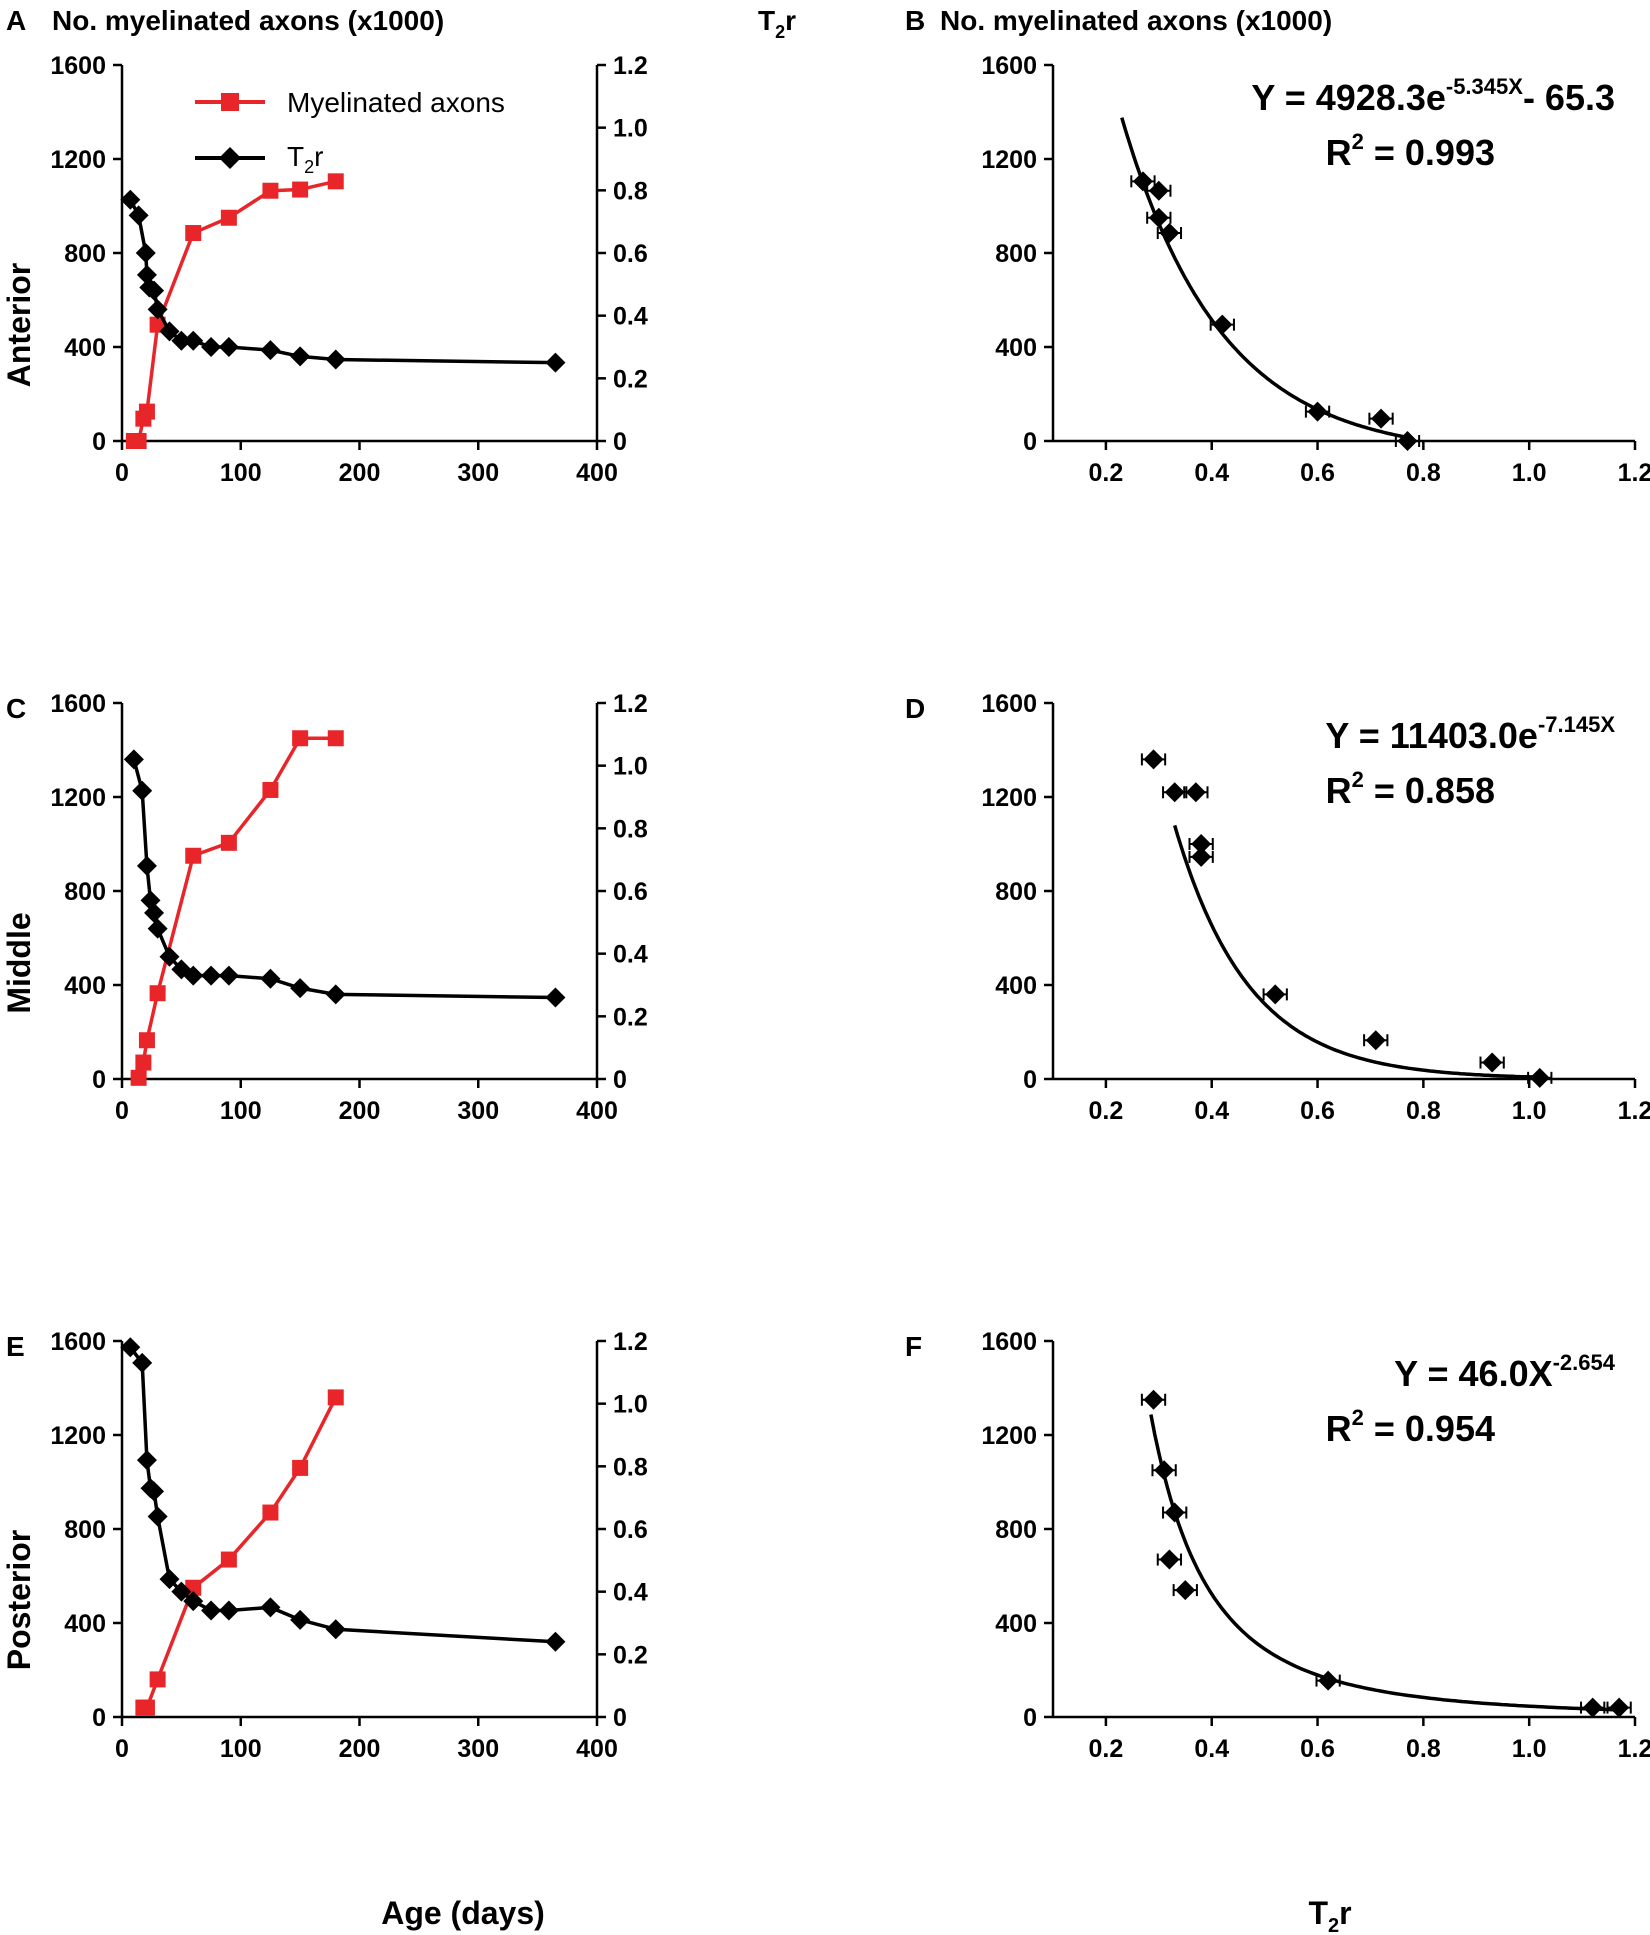 Image resolution: width=1650 pixels, height=1935 pixels. Describe the element at coordinates (342, 281) in the screenshot. I see `series-line-t2r` at that location.